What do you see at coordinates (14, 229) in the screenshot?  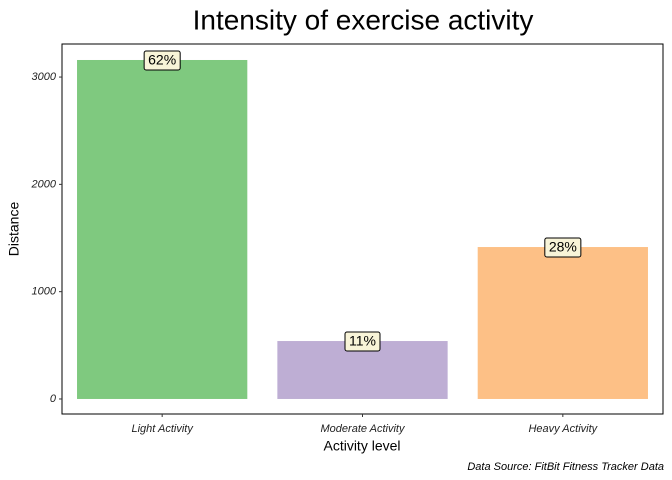 I see `y-axis-title: Distance` at bounding box center [14, 229].